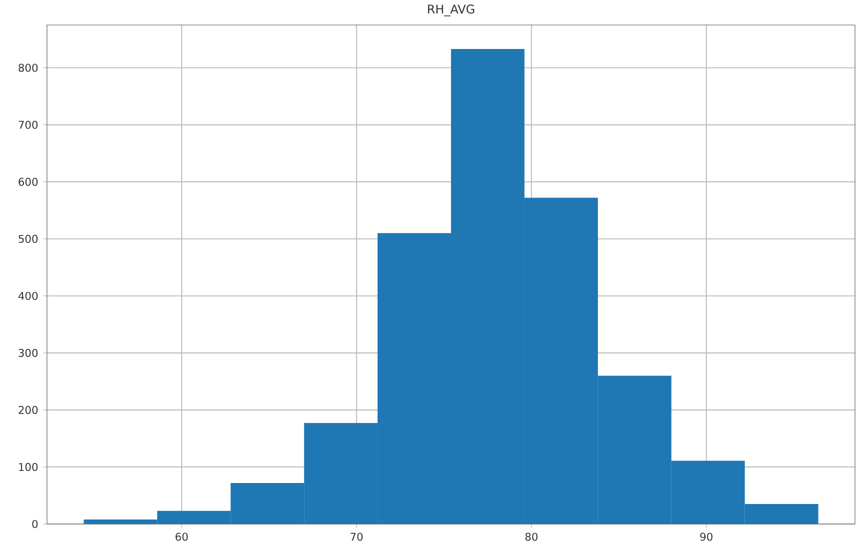 The image size is (857, 544). What do you see at coordinates (28, 352) in the screenshot?
I see `y-tick-label: 300` at bounding box center [28, 352].